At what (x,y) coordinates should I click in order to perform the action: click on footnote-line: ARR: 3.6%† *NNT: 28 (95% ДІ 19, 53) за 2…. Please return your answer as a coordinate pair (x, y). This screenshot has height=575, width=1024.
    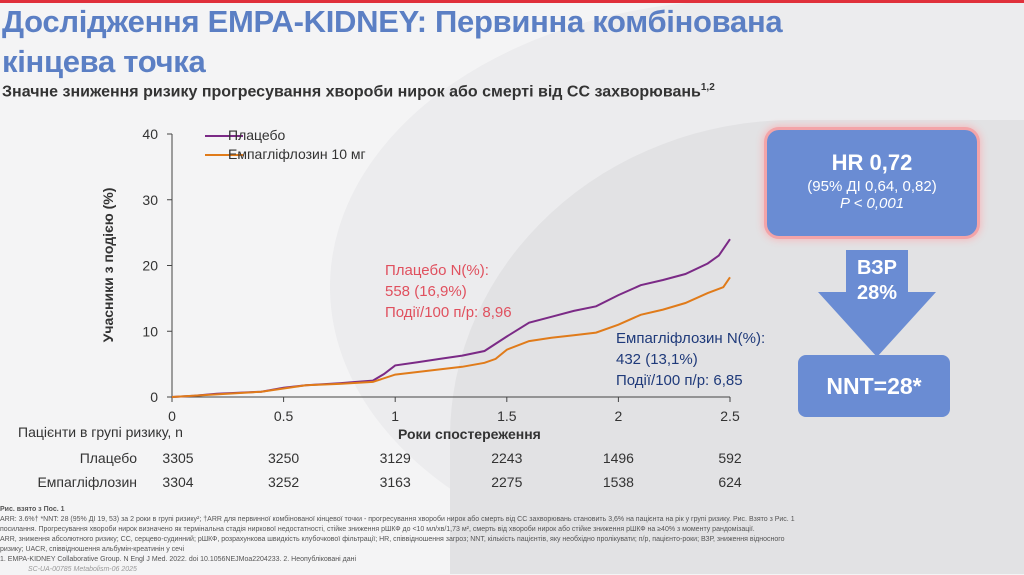
    Looking at the image, I should click on (397, 519).